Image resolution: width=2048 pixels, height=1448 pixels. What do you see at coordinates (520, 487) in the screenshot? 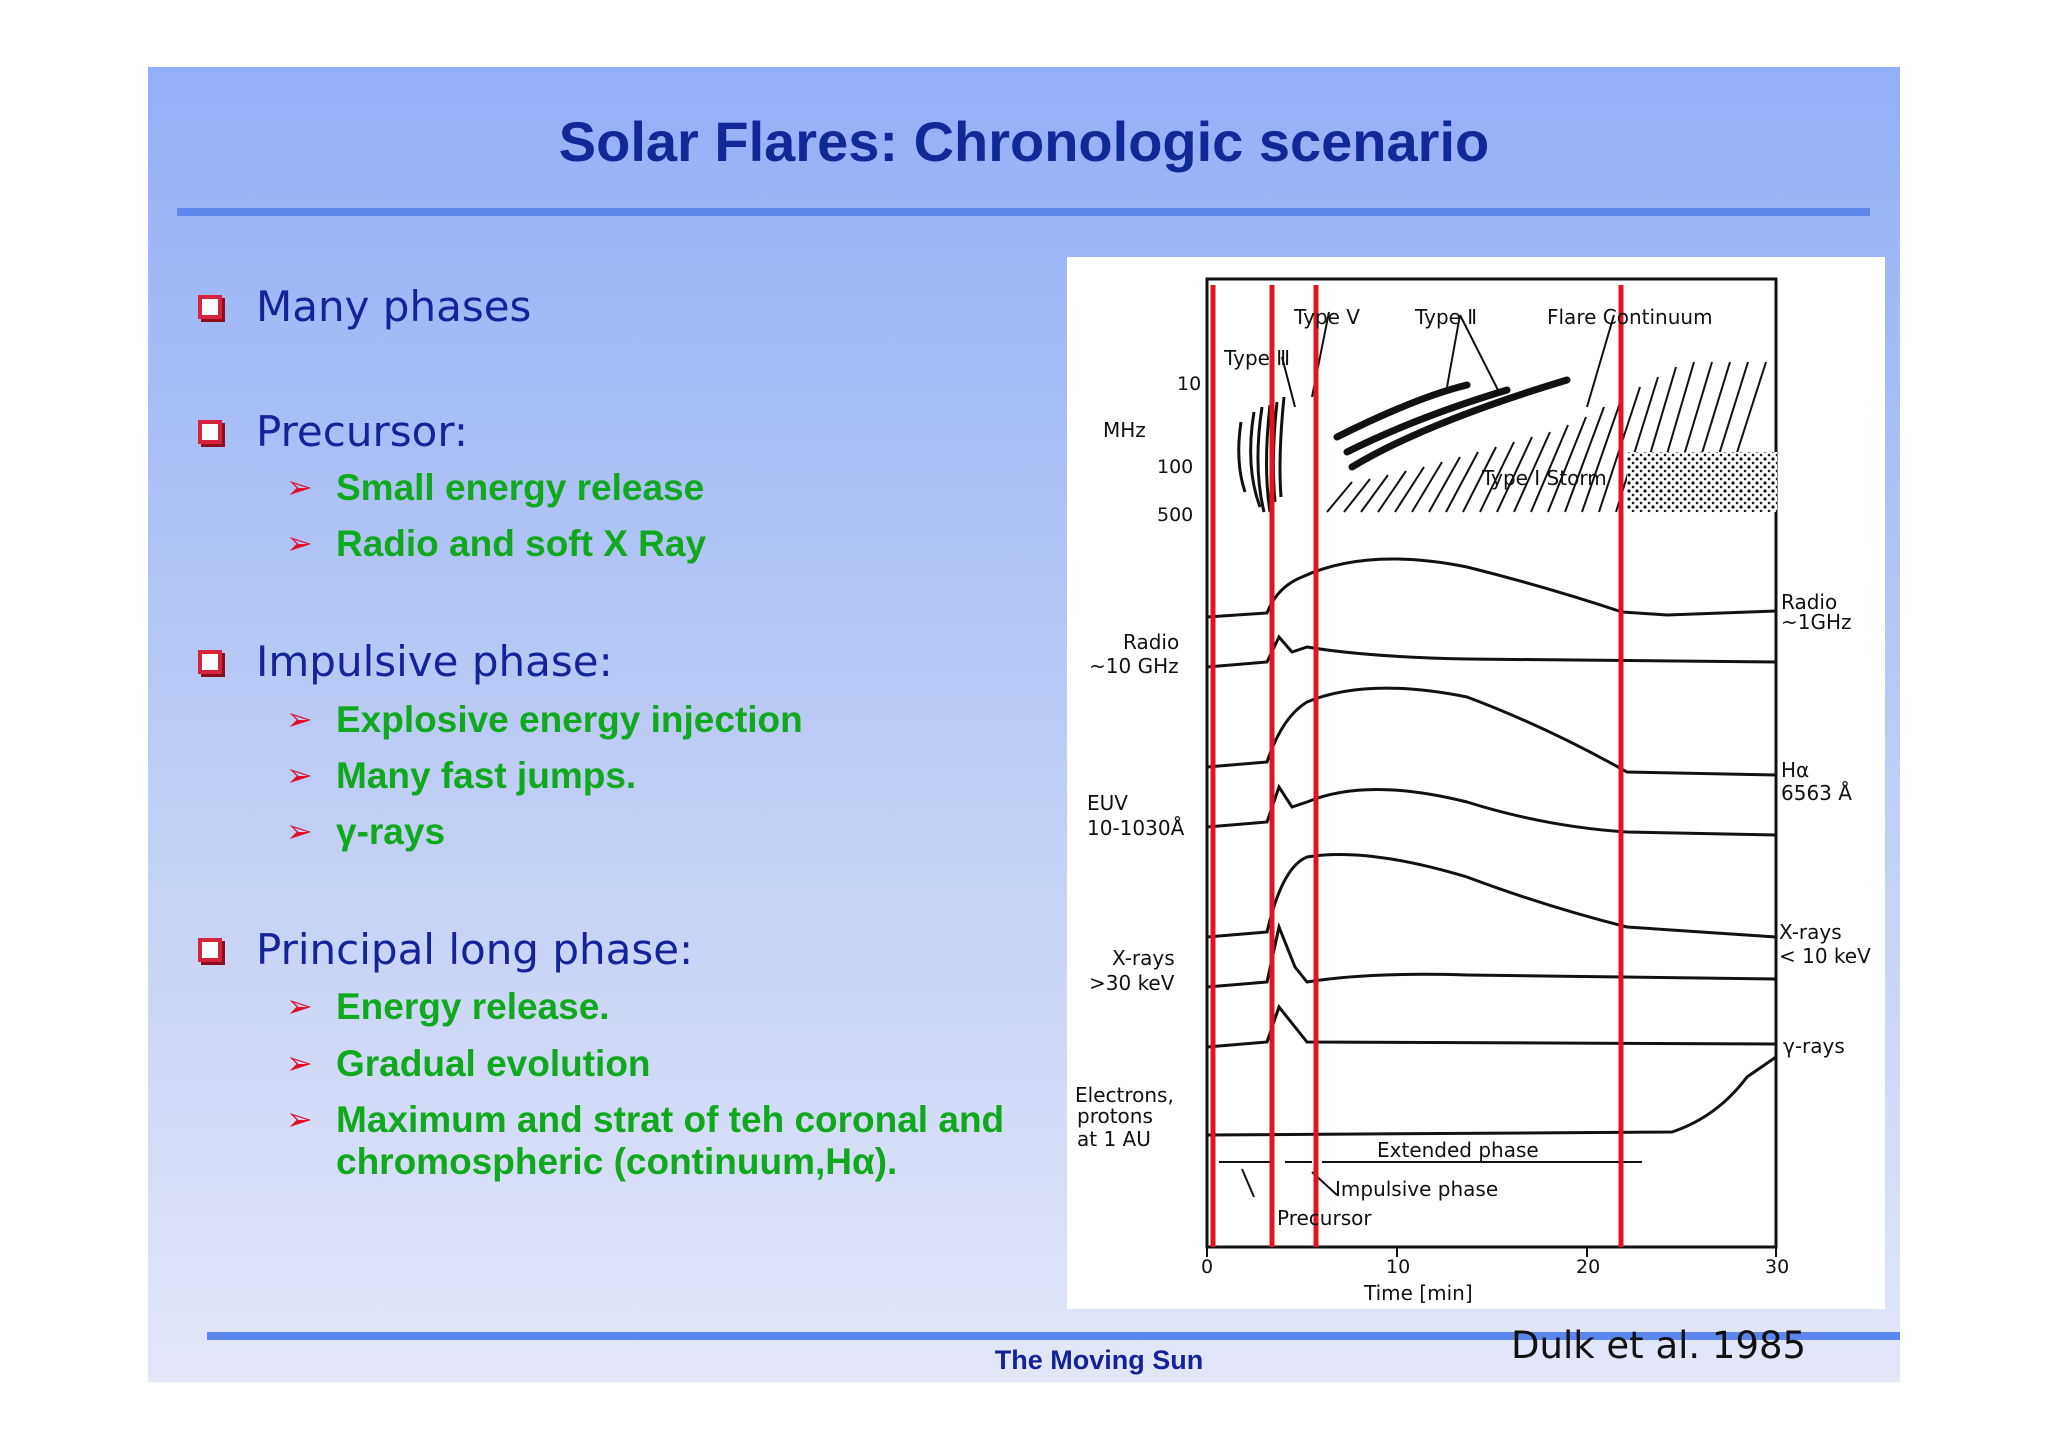
I see `sub-bullet-label: Small energy release` at bounding box center [520, 487].